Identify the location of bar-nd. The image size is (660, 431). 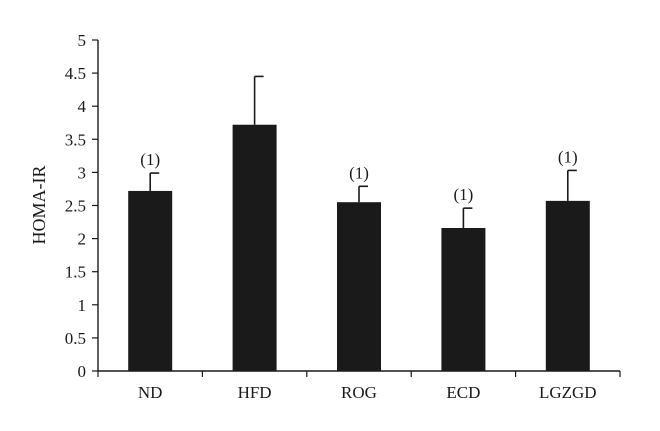
(150, 280).